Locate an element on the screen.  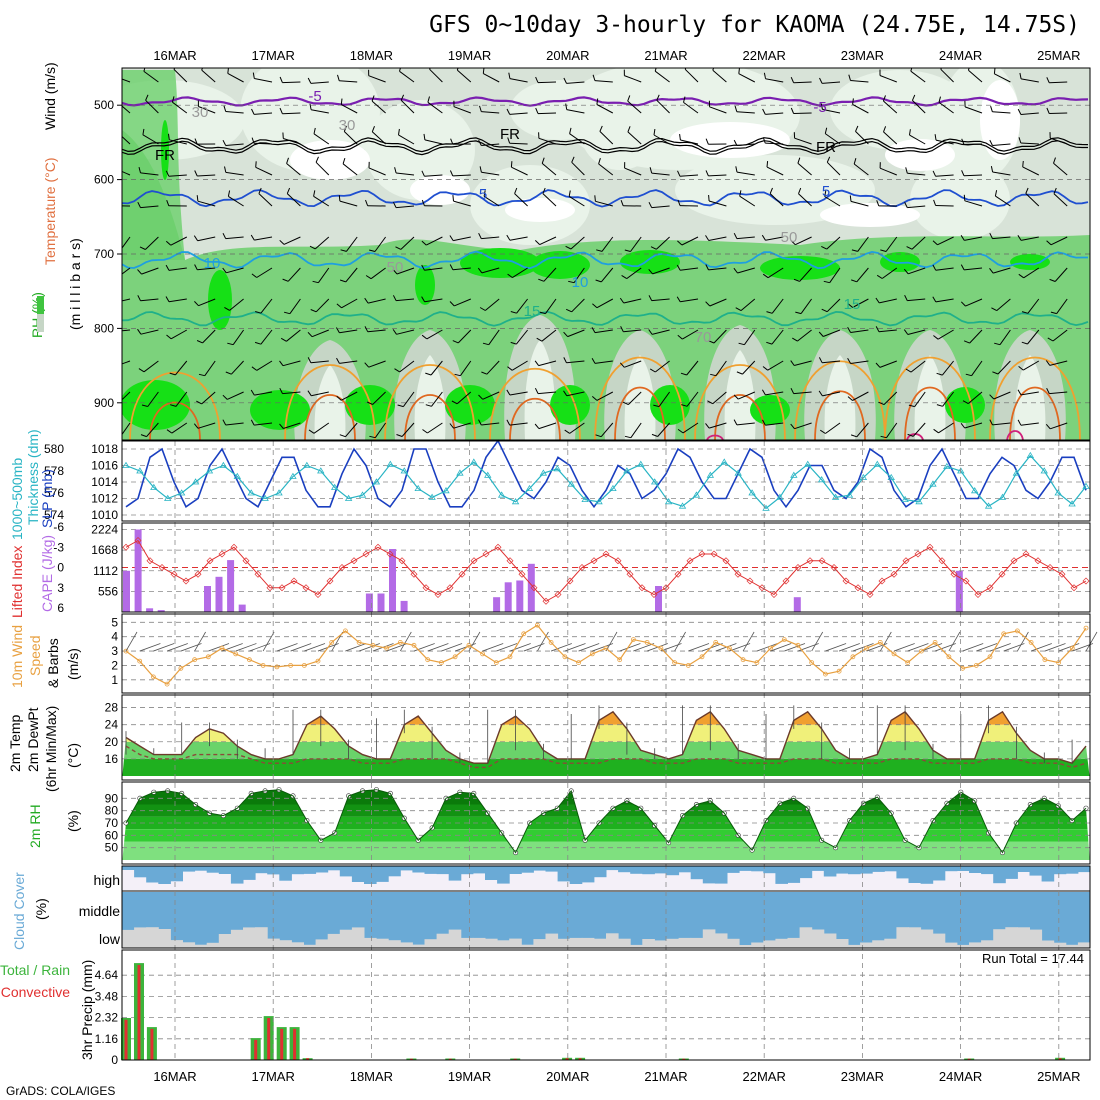
credit-label: GrADS: COLA/IGES is located at coordinates (60, 1091).